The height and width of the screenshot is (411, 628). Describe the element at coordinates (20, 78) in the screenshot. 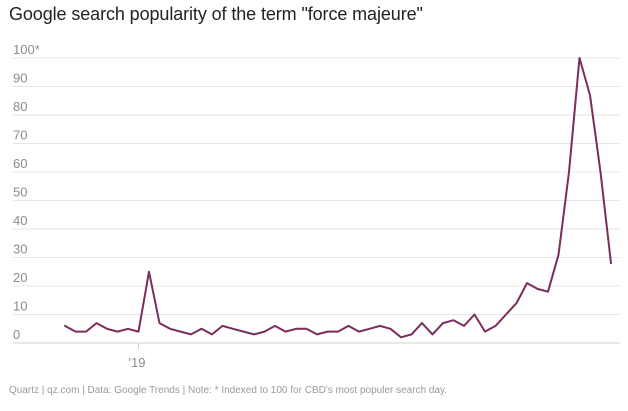

I see `y-tick-label: 90` at that location.